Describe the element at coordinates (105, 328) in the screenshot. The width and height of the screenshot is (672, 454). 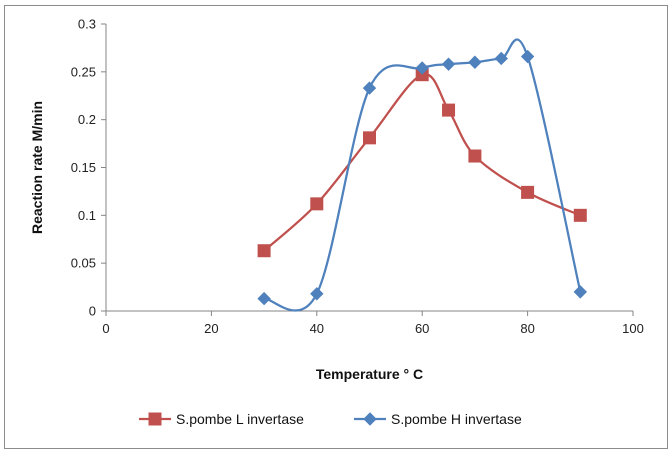
I see `x-tick-label: 0` at that location.